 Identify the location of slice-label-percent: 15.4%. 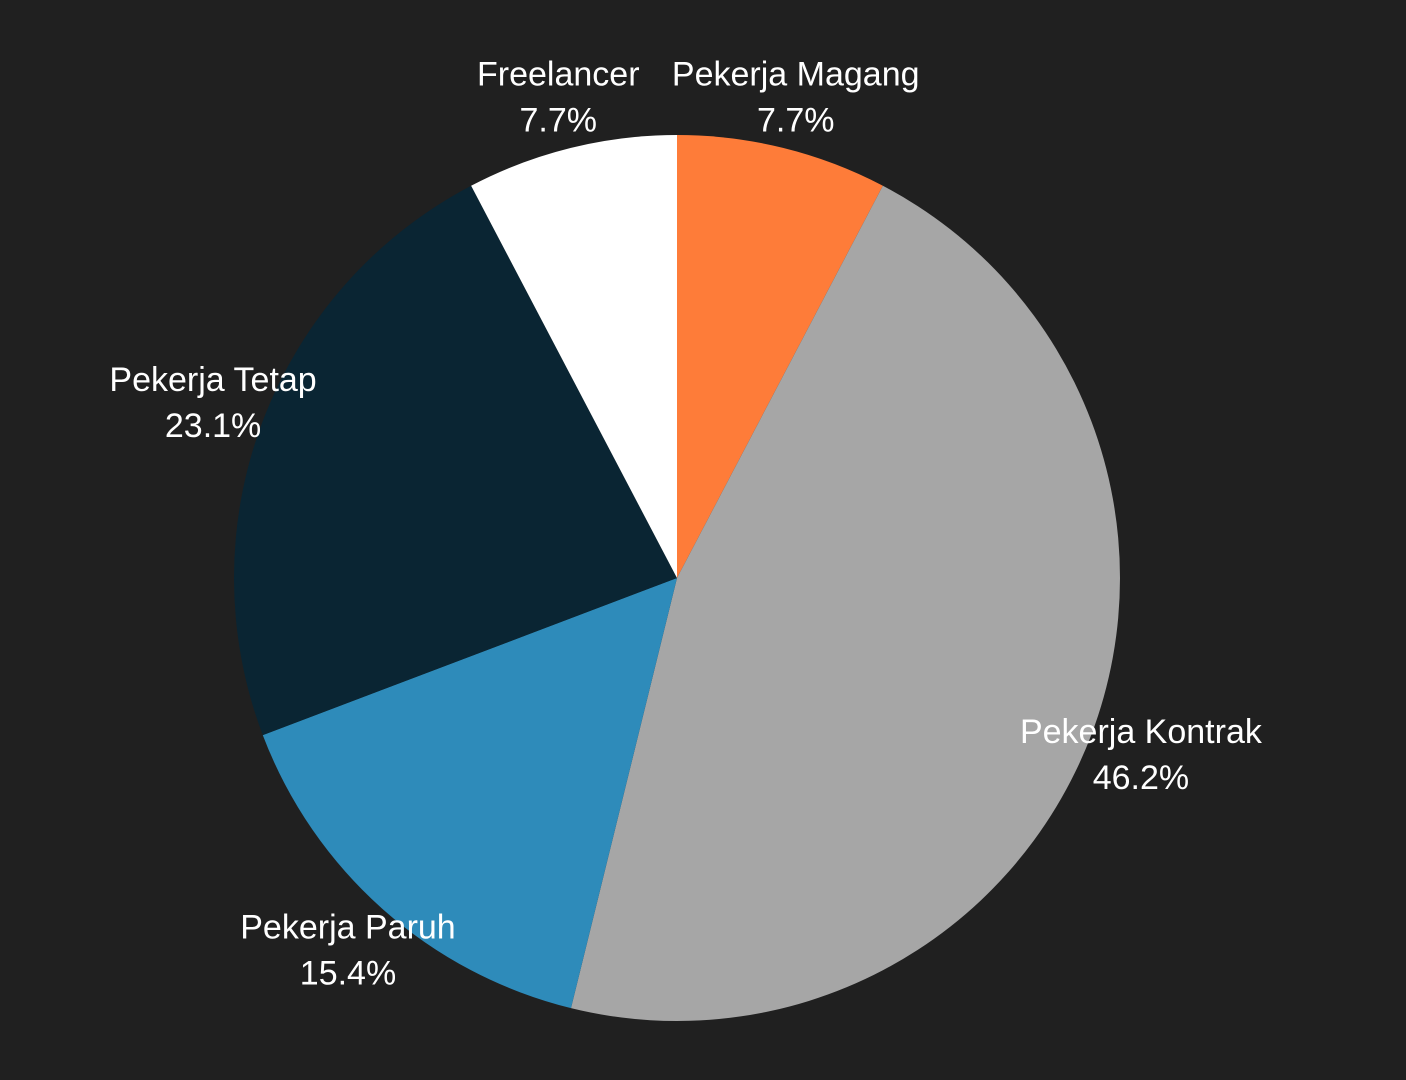
(348, 973).